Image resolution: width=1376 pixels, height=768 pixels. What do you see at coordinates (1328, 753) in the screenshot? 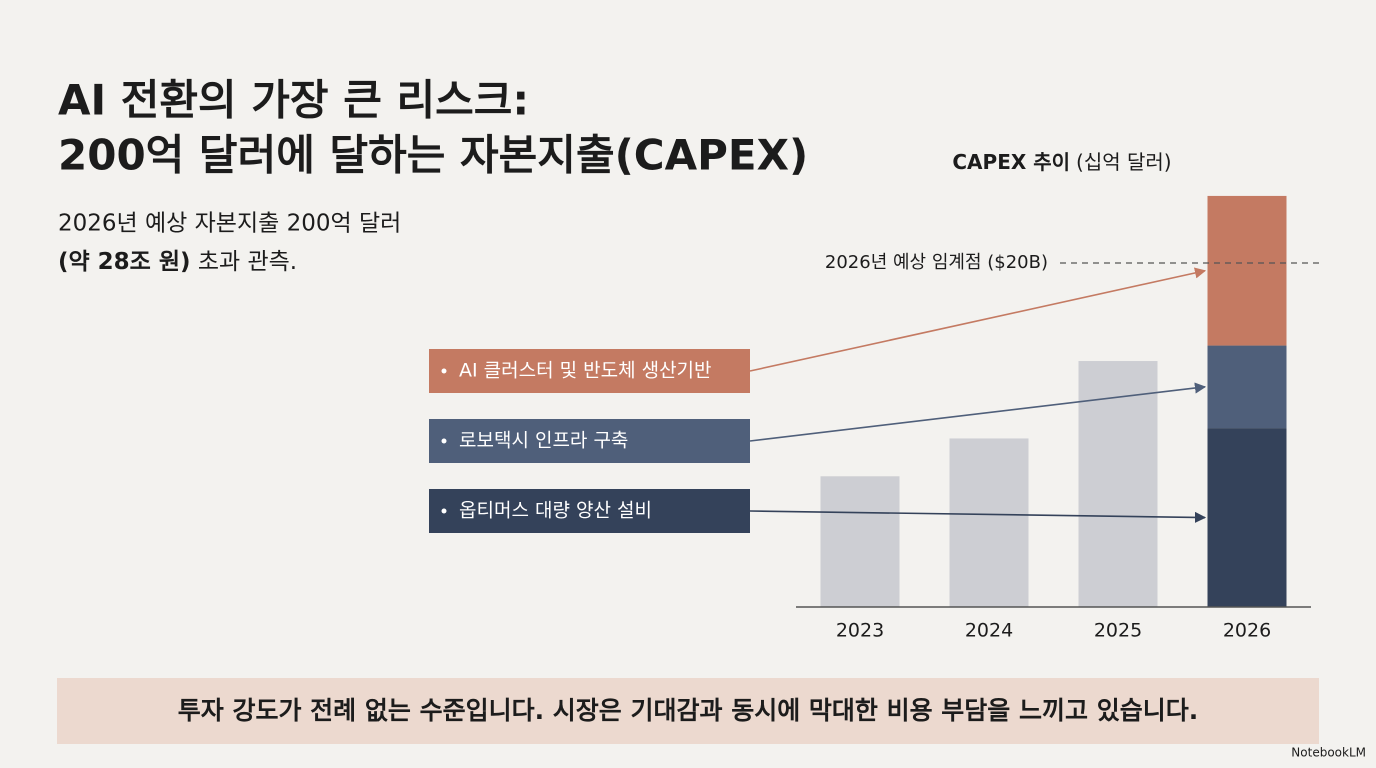
I see `brand: NotebookLM` at bounding box center [1328, 753].